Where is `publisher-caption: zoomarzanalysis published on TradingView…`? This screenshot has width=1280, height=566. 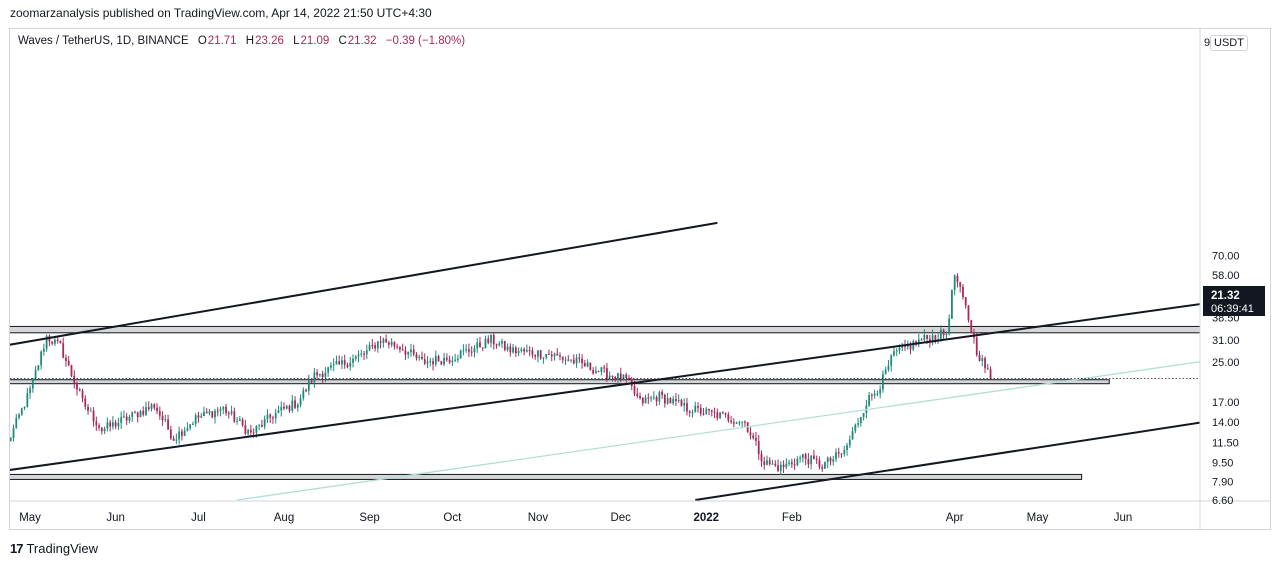 publisher-caption: zoomarzanalysis published on TradingView… is located at coordinates (221, 13).